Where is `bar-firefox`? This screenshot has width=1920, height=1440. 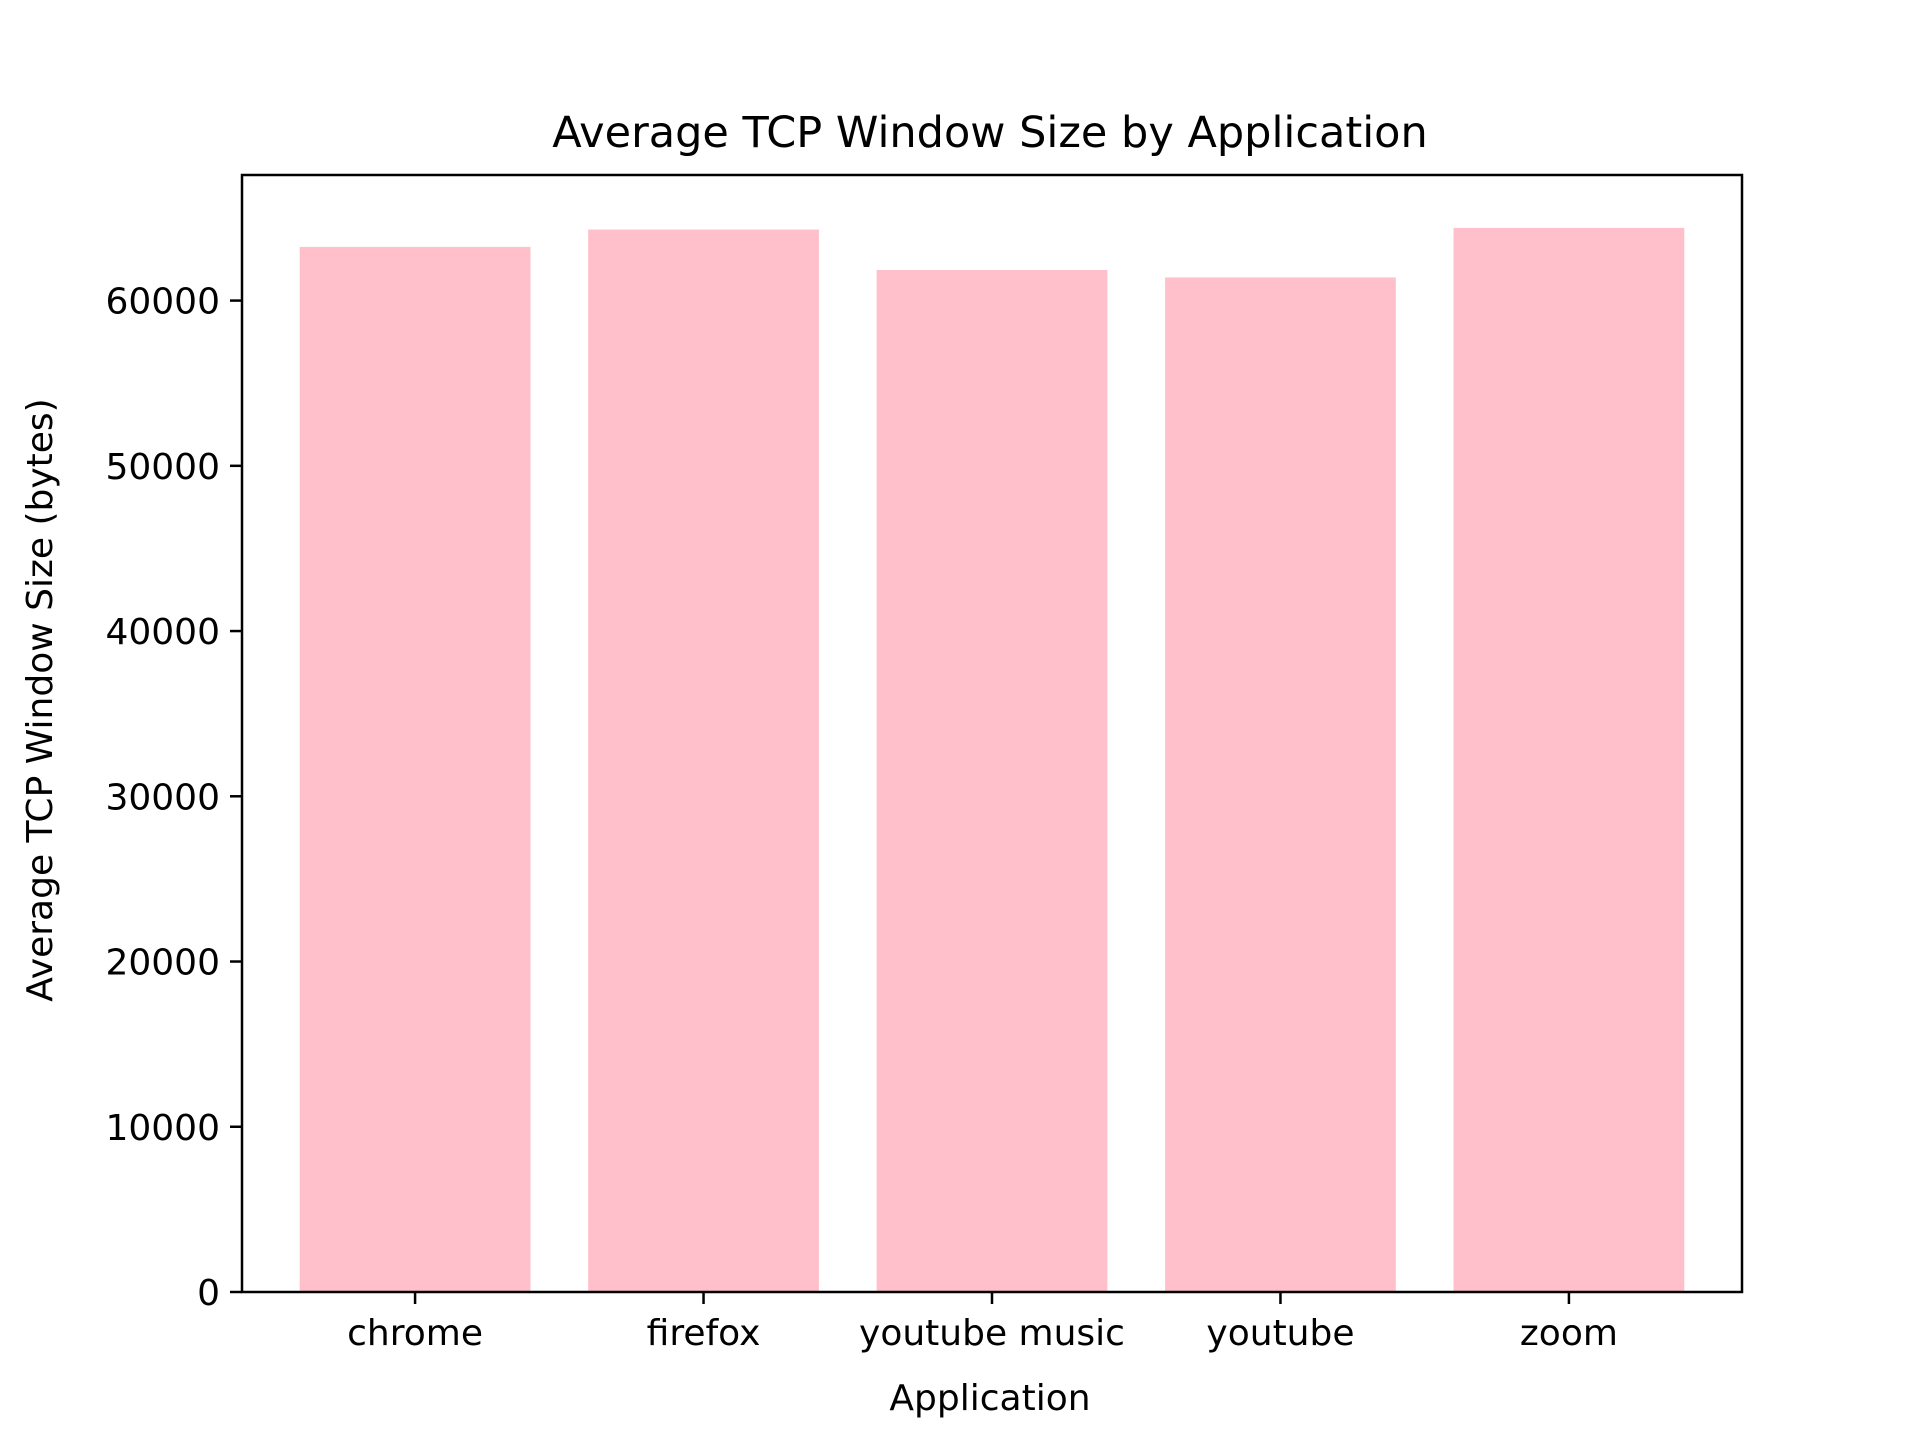 bar-firefox is located at coordinates (703, 761).